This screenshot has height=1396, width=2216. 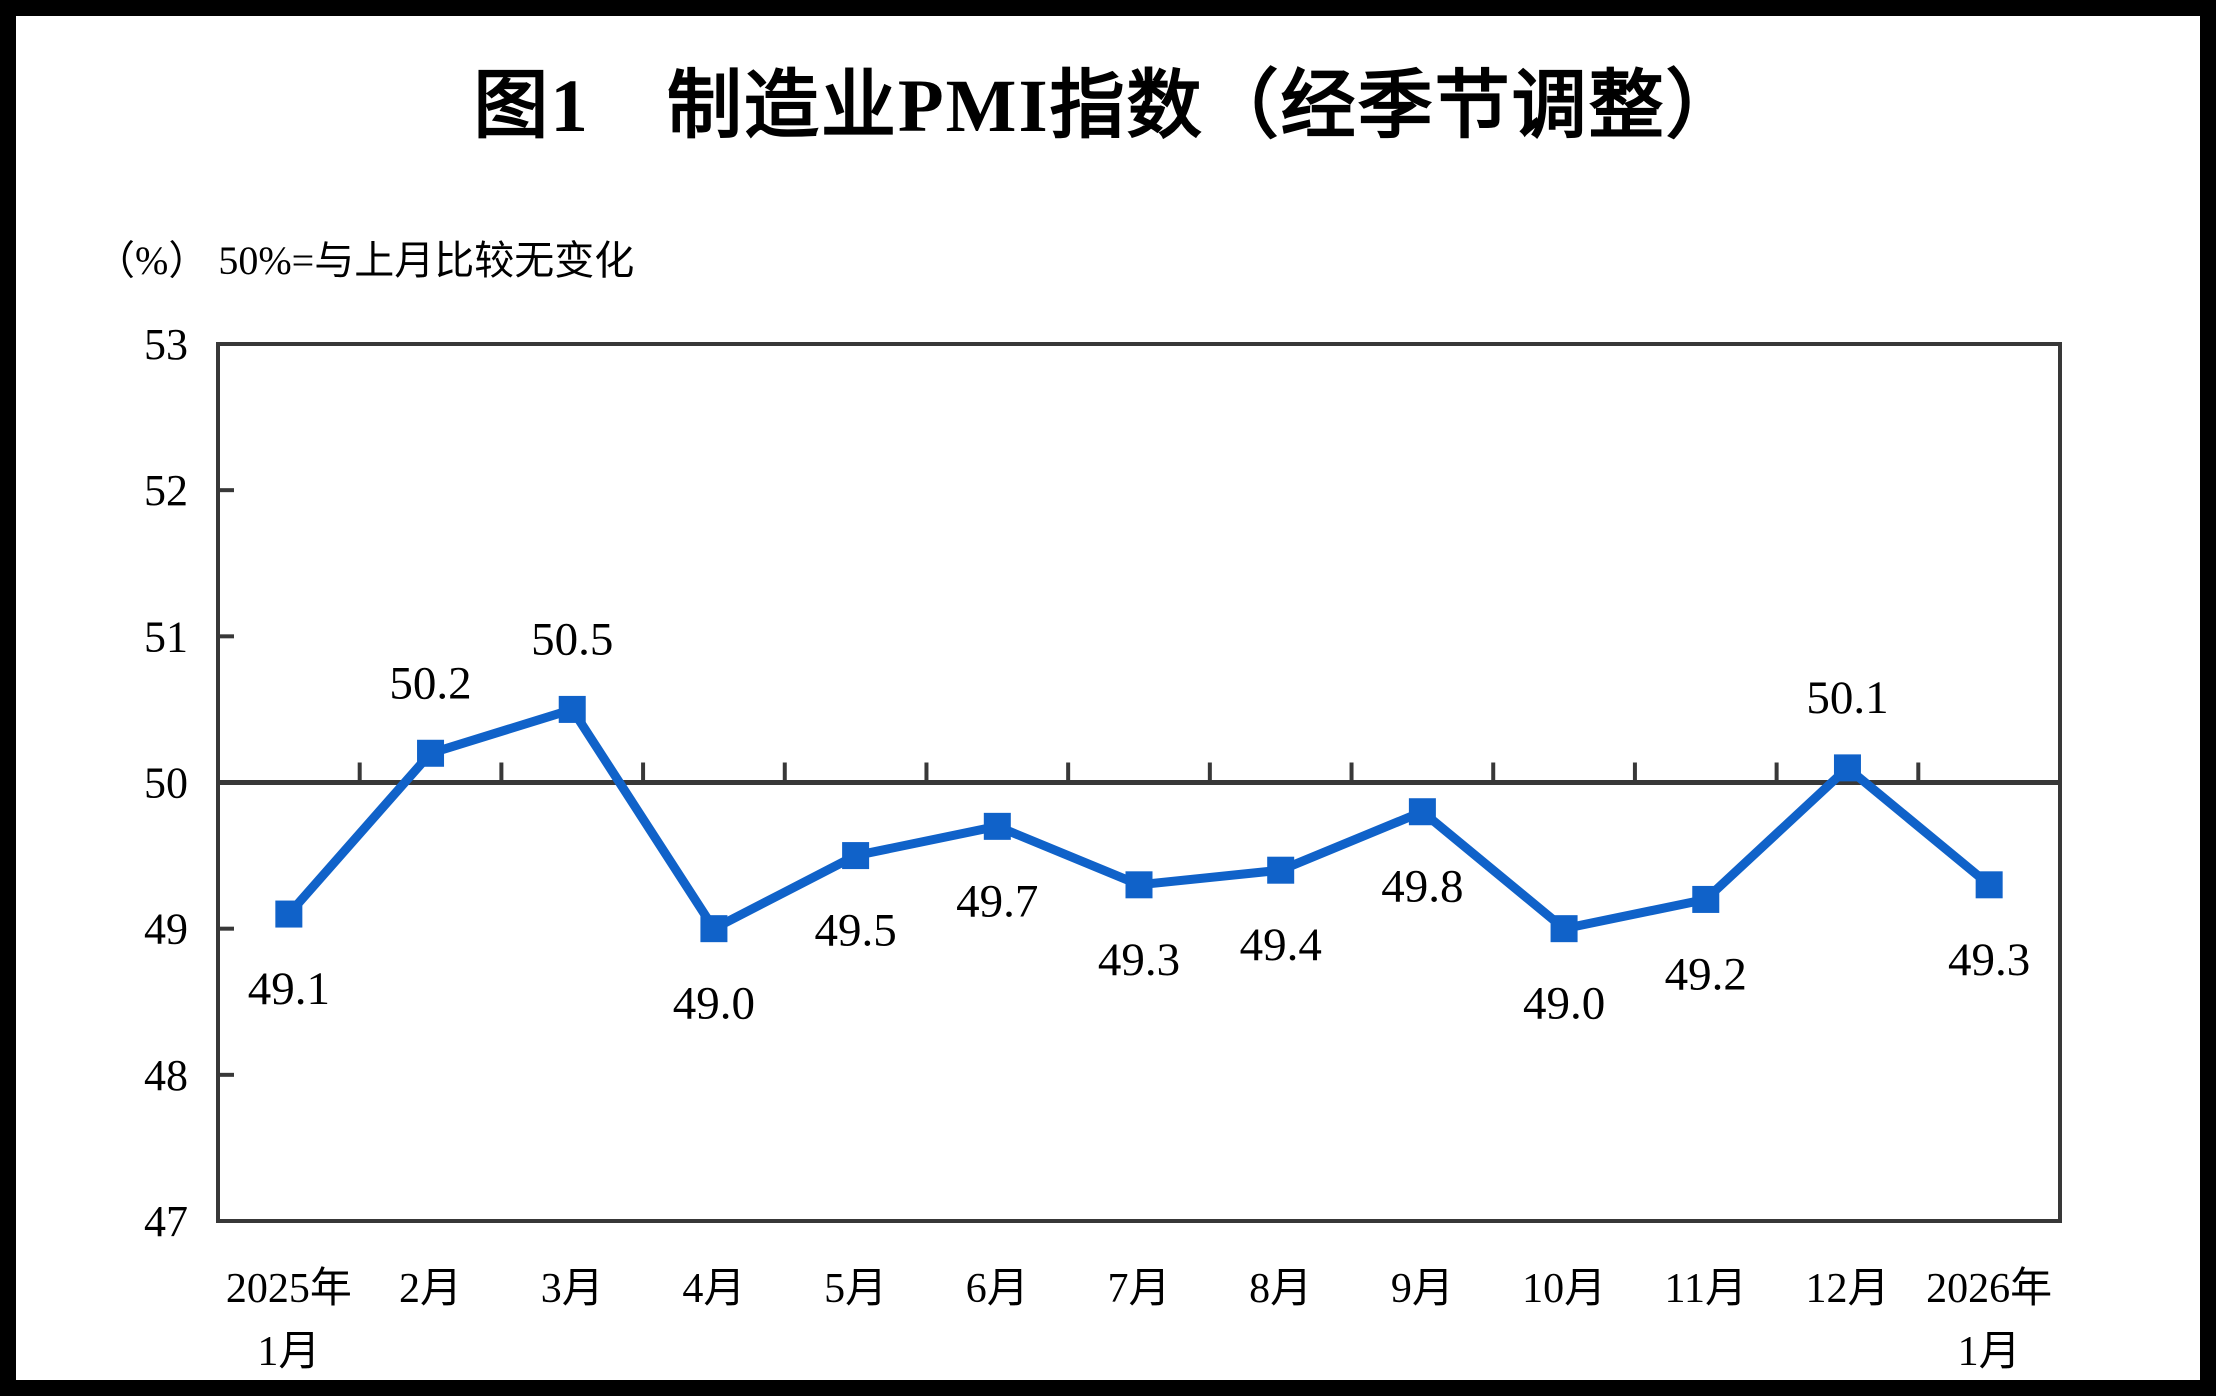 What do you see at coordinates (166, 490) in the screenshot?
I see `y-axis-label: 52` at bounding box center [166, 490].